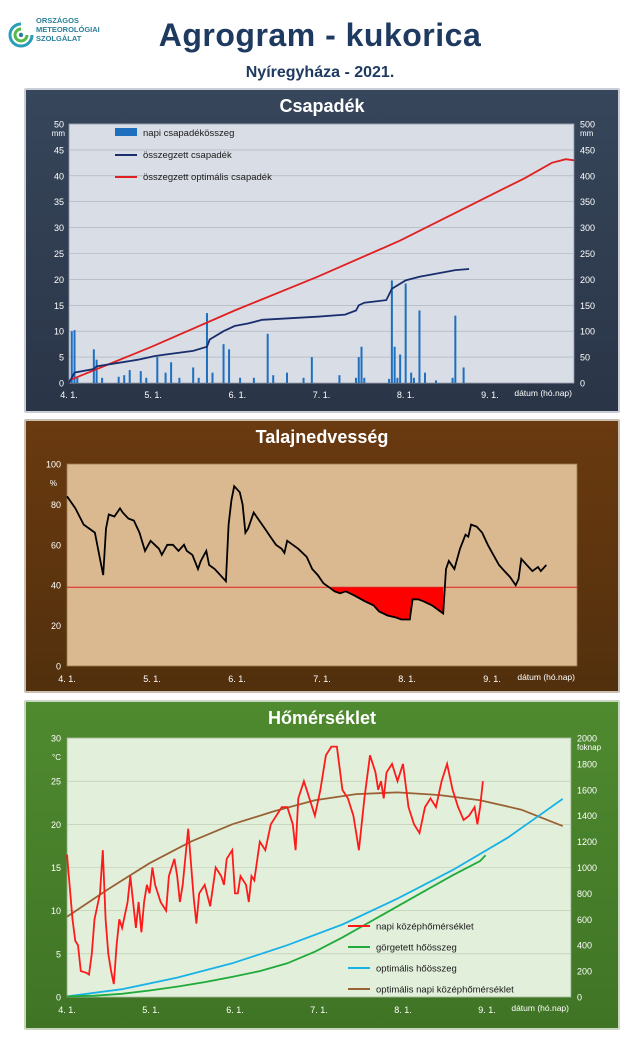 This screenshot has width=640, height=1048. I want to click on y-tick-label-left: 30, so click(56, 739).